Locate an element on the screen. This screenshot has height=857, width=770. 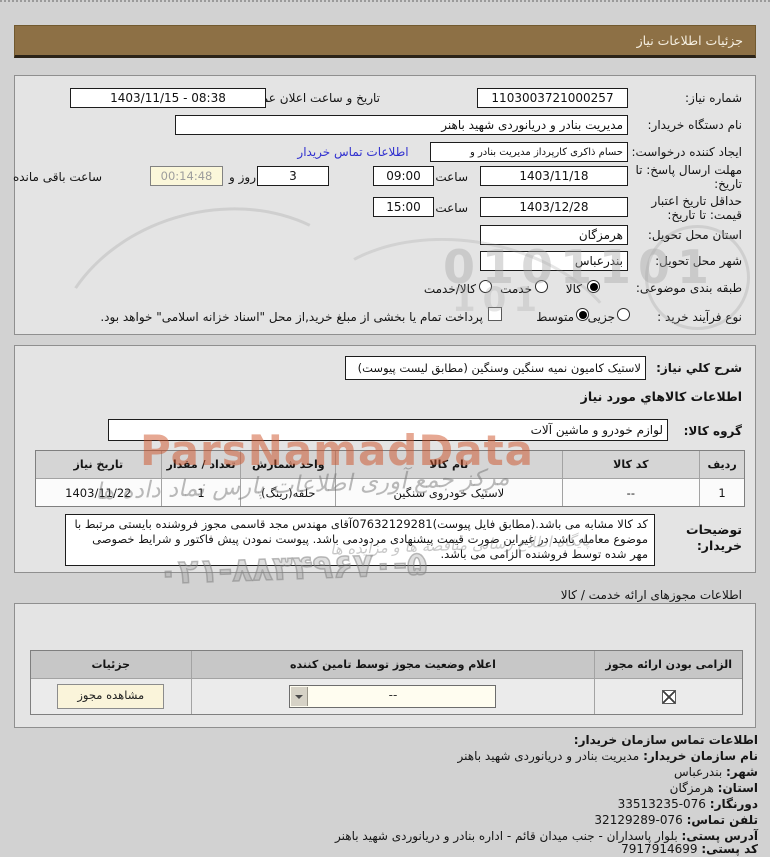
delivery-city-input: بندرعباس is located at coordinates (554, 261).